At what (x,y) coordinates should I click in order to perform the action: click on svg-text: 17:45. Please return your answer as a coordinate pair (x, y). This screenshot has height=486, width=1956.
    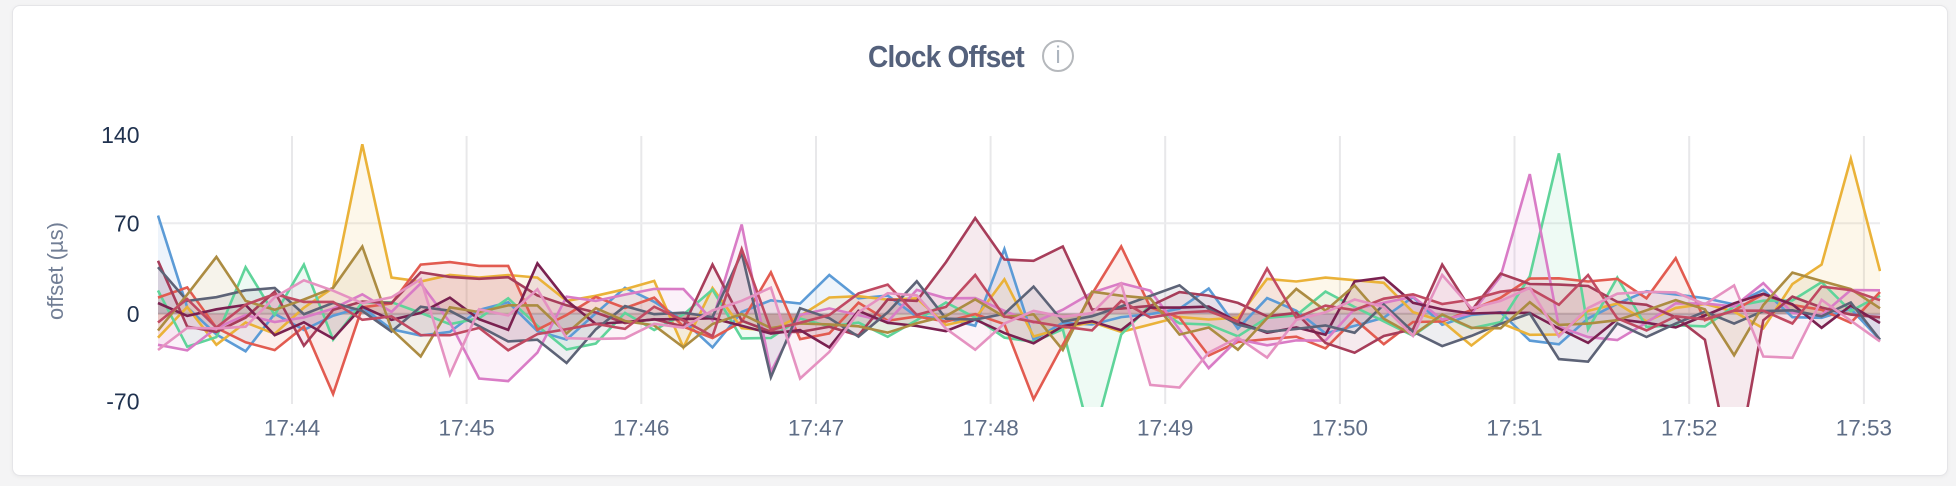
    Looking at the image, I should click on (466, 428).